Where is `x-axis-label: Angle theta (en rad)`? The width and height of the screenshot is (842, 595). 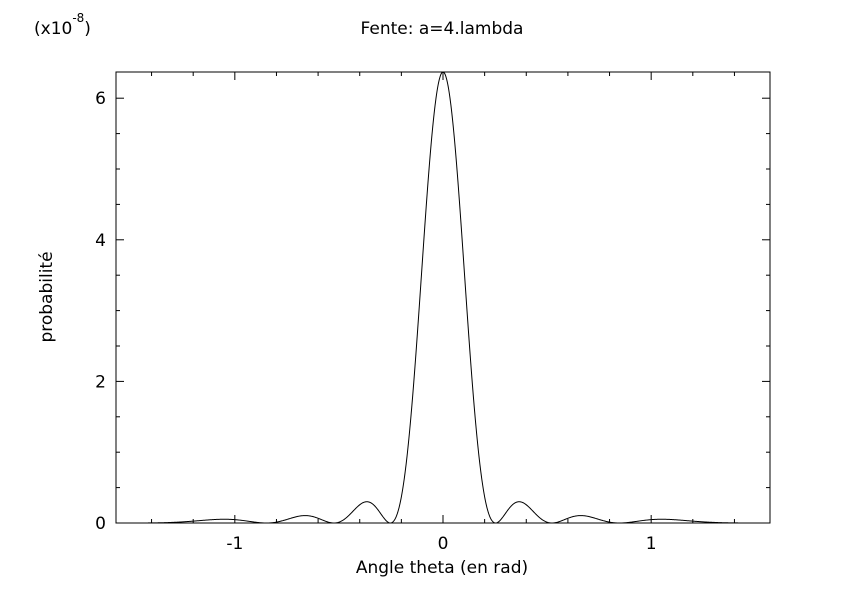
x-axis-label: Angle theta (en rad) is located at coordinates (442, 568).